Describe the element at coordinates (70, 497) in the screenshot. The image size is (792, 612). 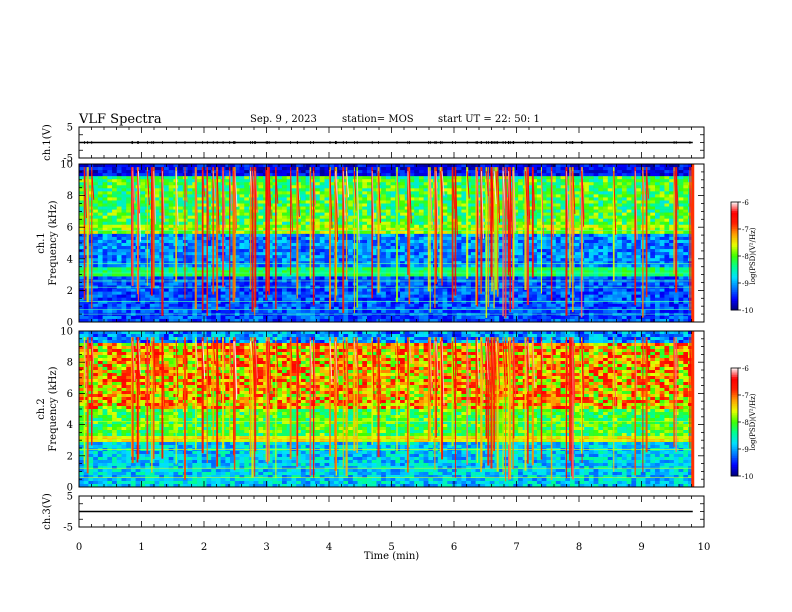
I see `ytick-label: 5` at that location.